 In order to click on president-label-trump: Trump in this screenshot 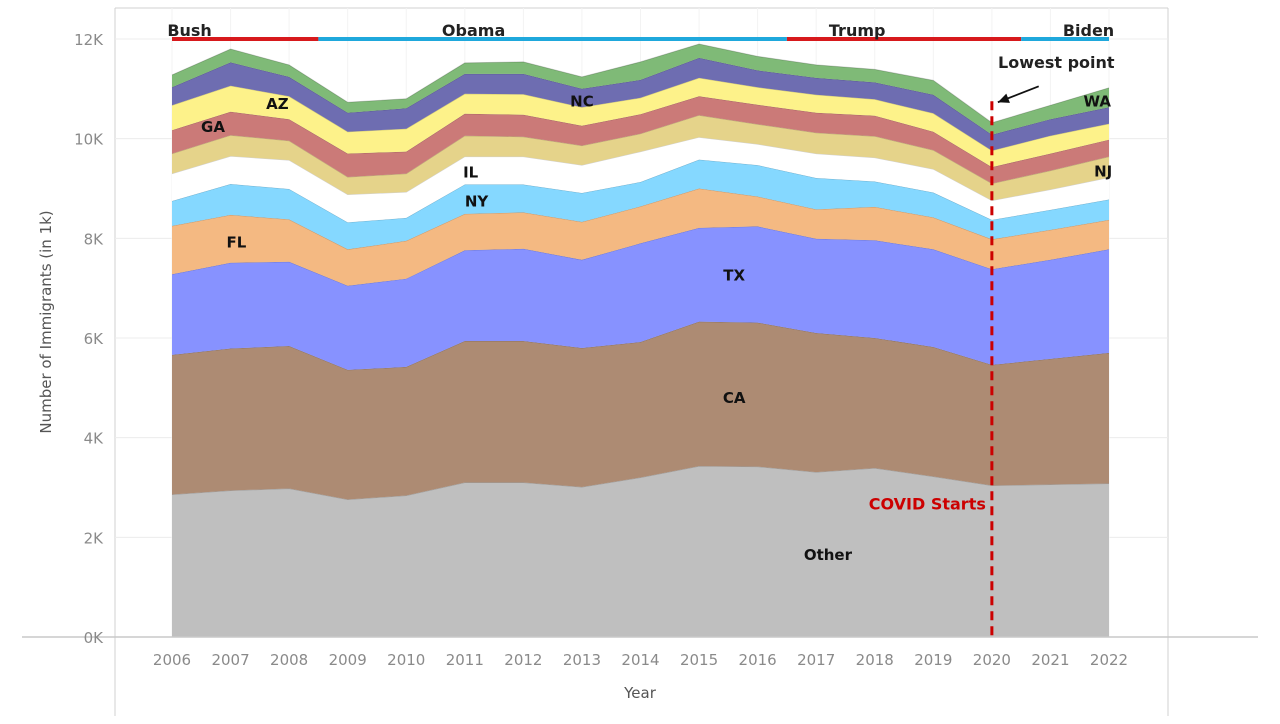, I will do `click(857, 30)`.